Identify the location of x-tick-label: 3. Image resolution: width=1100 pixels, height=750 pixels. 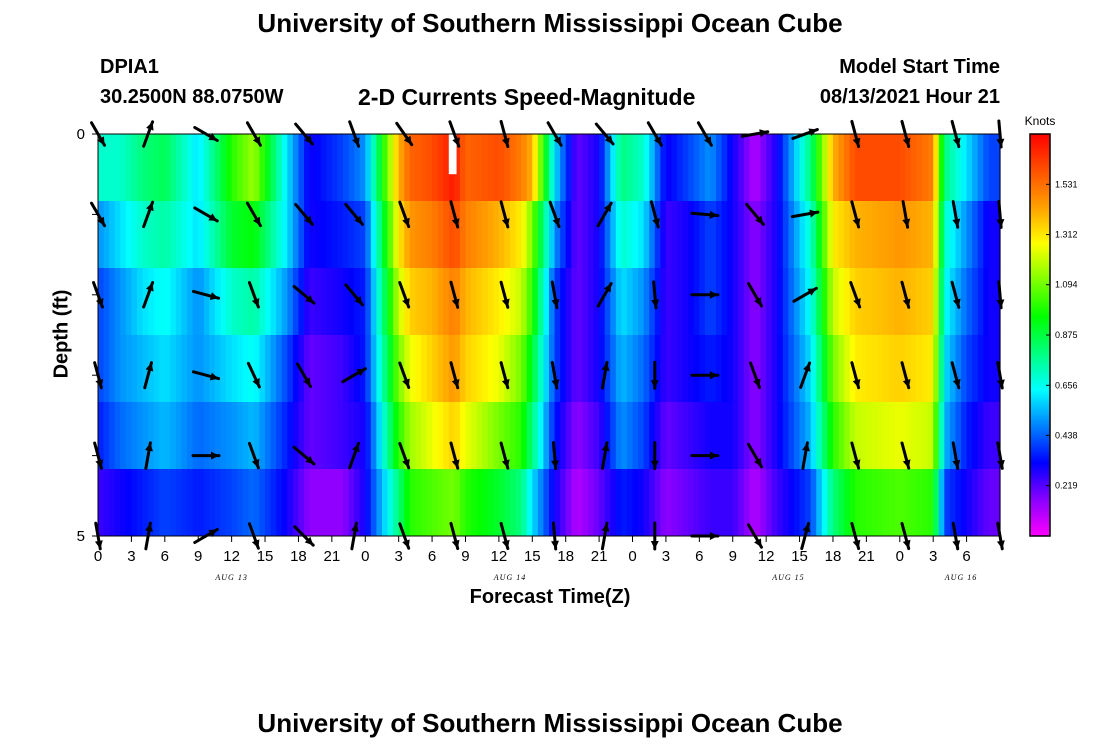
(666, 556).